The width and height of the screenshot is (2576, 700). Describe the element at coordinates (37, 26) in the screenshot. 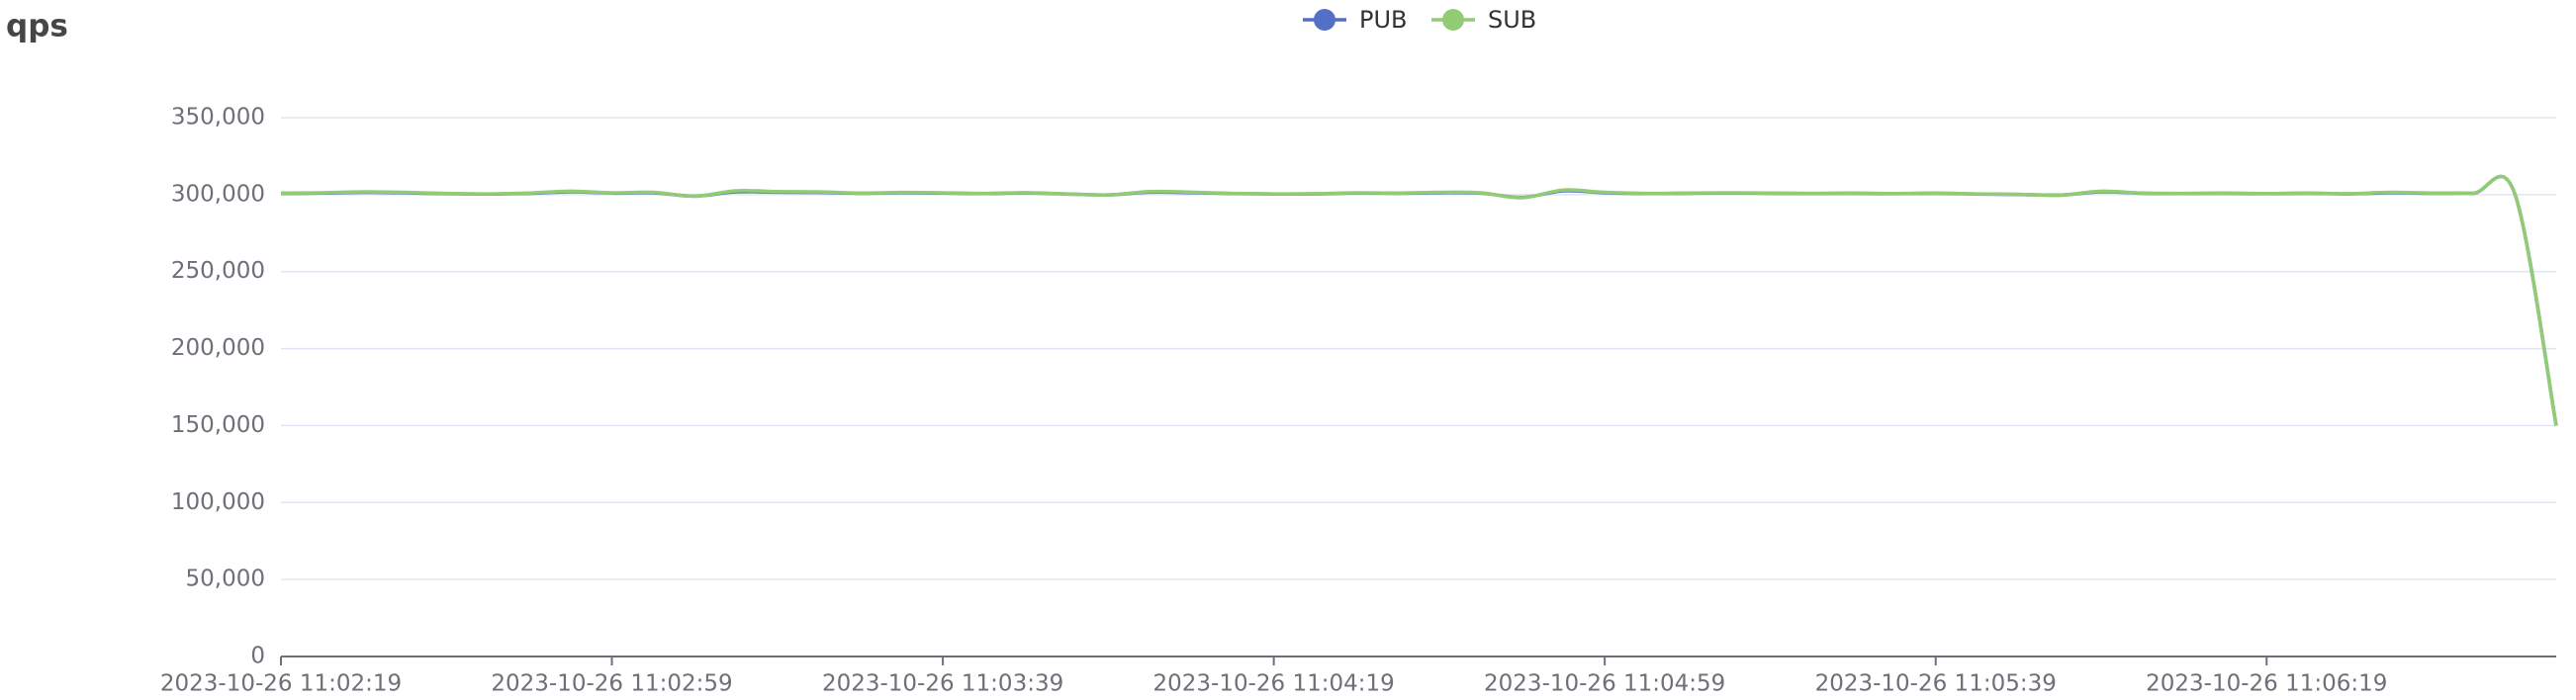

I see `chart-title: qps` at that location.